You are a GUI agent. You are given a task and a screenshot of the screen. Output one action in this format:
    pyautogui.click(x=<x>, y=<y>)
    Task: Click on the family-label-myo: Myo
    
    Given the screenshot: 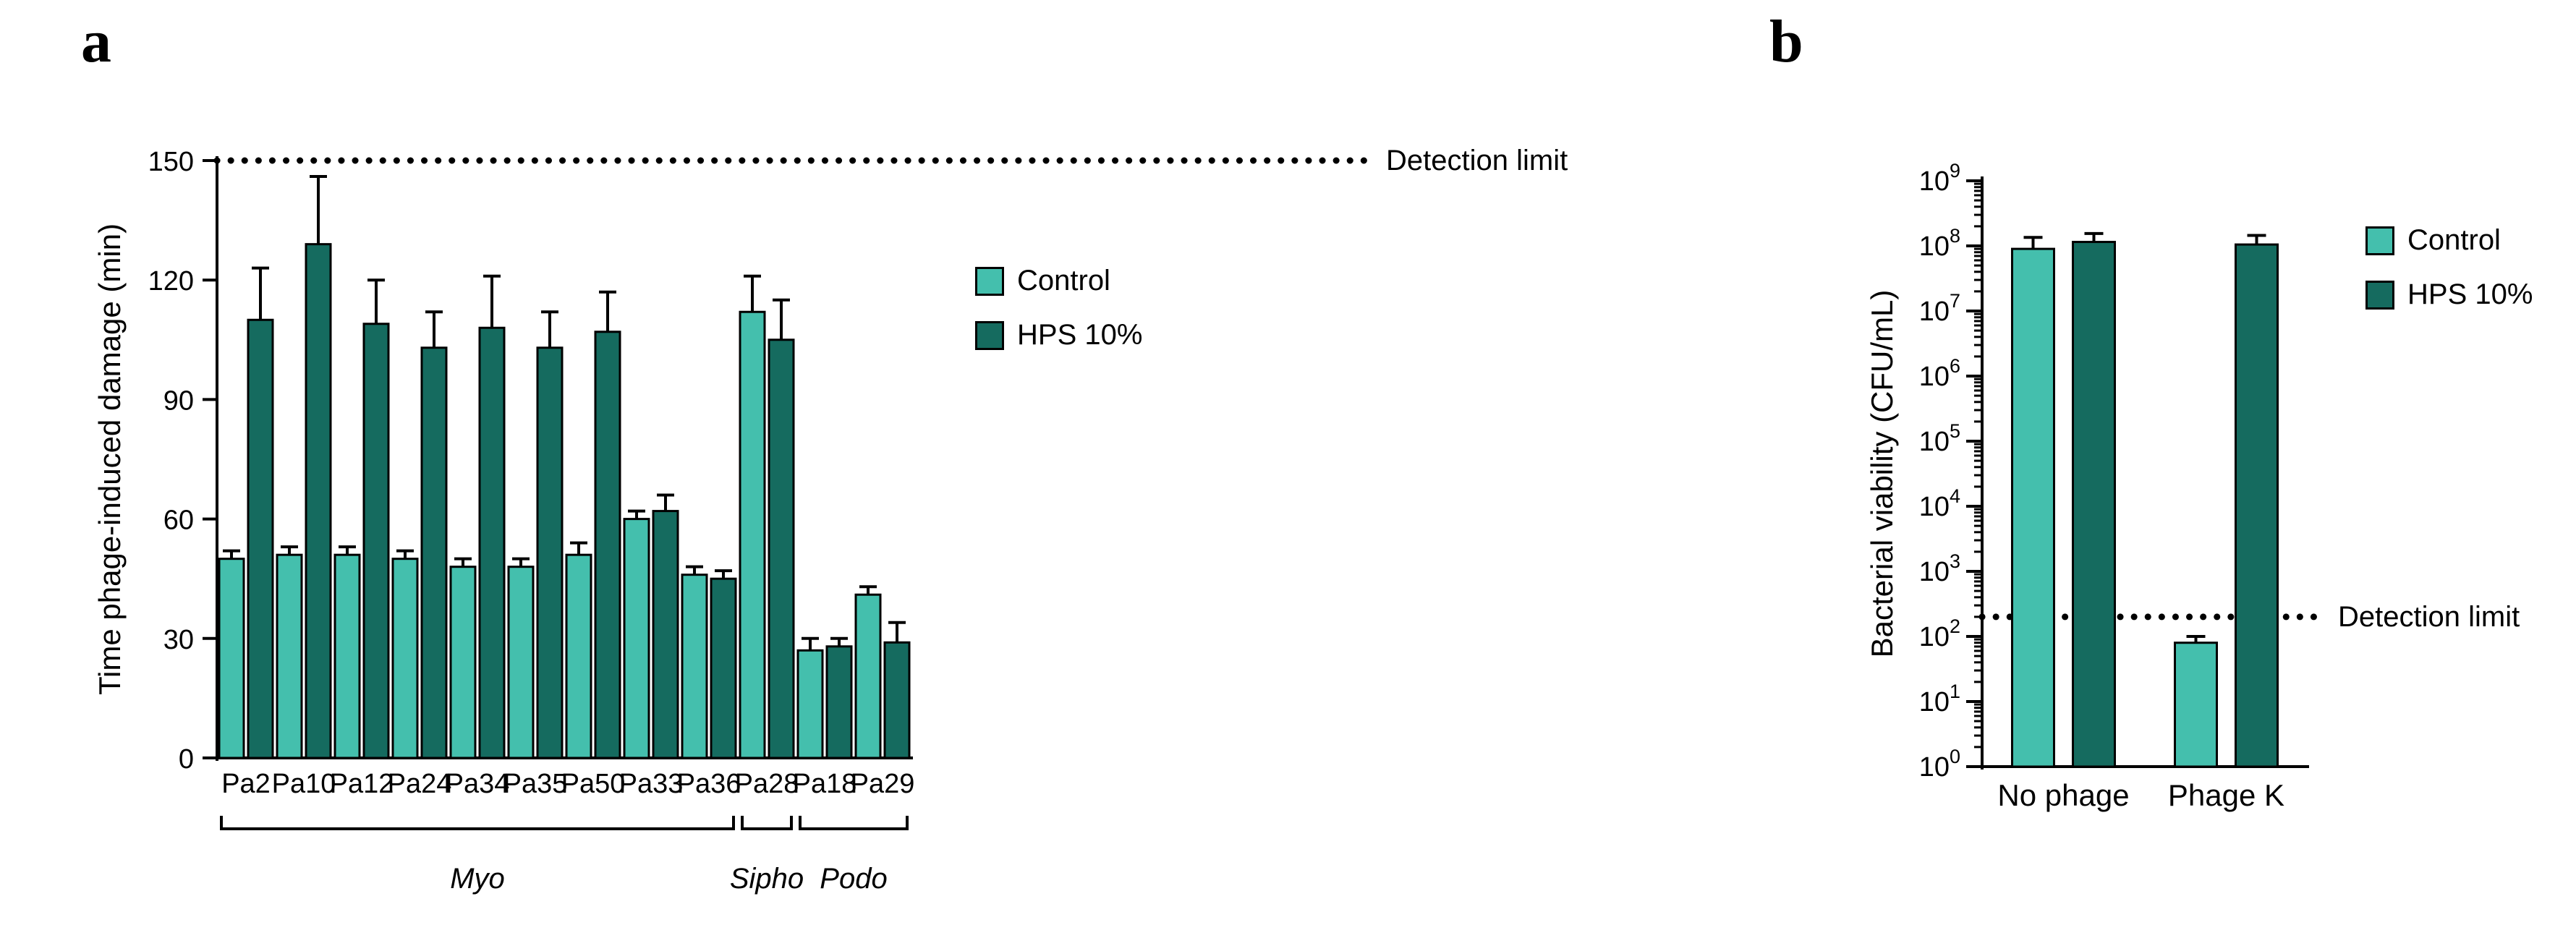 What is the action you would take?
    pyautogui.click(x=477, y=879)
    